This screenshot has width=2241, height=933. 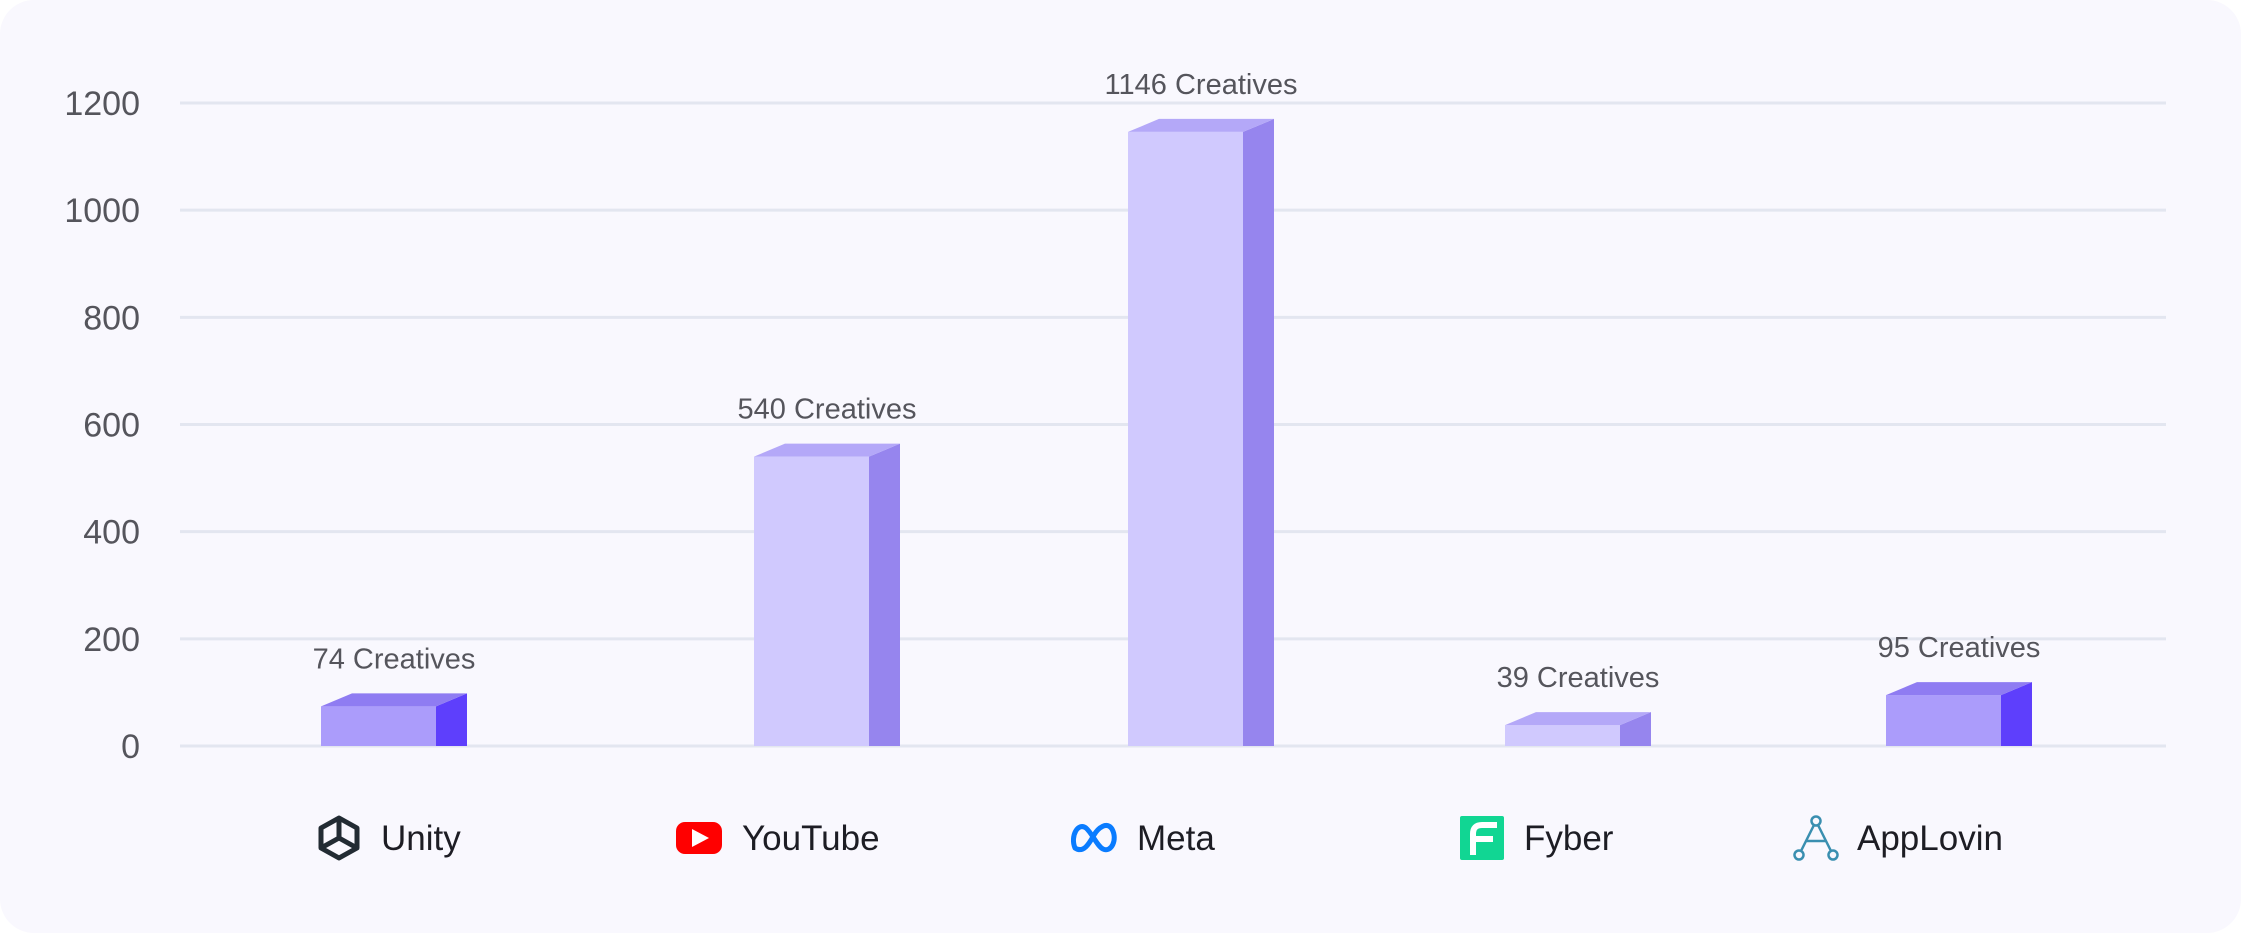 I want to click on bar-fyber, so click(x=1578, y=729).